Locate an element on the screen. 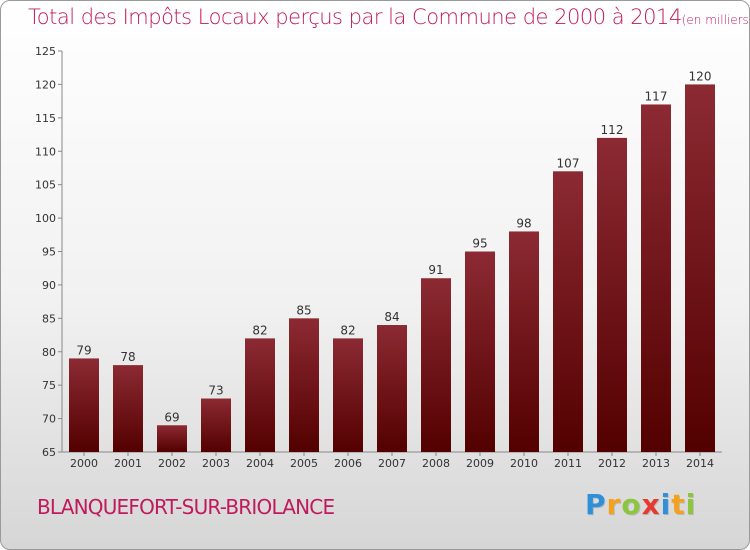 This screenshot has width=750, height=550. x-tick-label: 2000 is located at coordinates (84, 463).